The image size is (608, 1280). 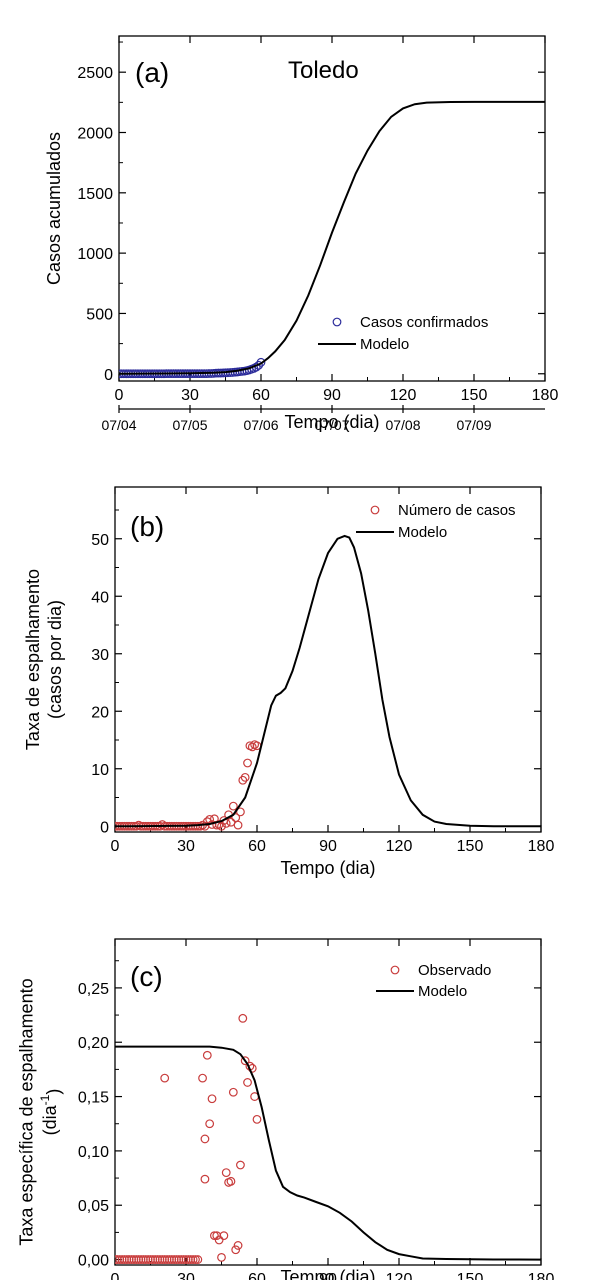 I want to click on y-tick-label: 500, so click(x=99, y=314).